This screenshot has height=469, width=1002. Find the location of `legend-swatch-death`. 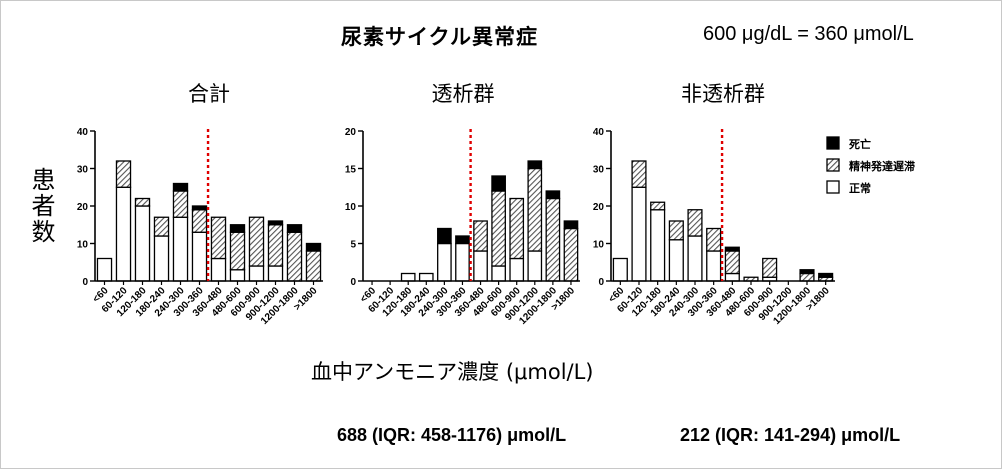

legend-swatch-death is located at coordinates (833, 143).